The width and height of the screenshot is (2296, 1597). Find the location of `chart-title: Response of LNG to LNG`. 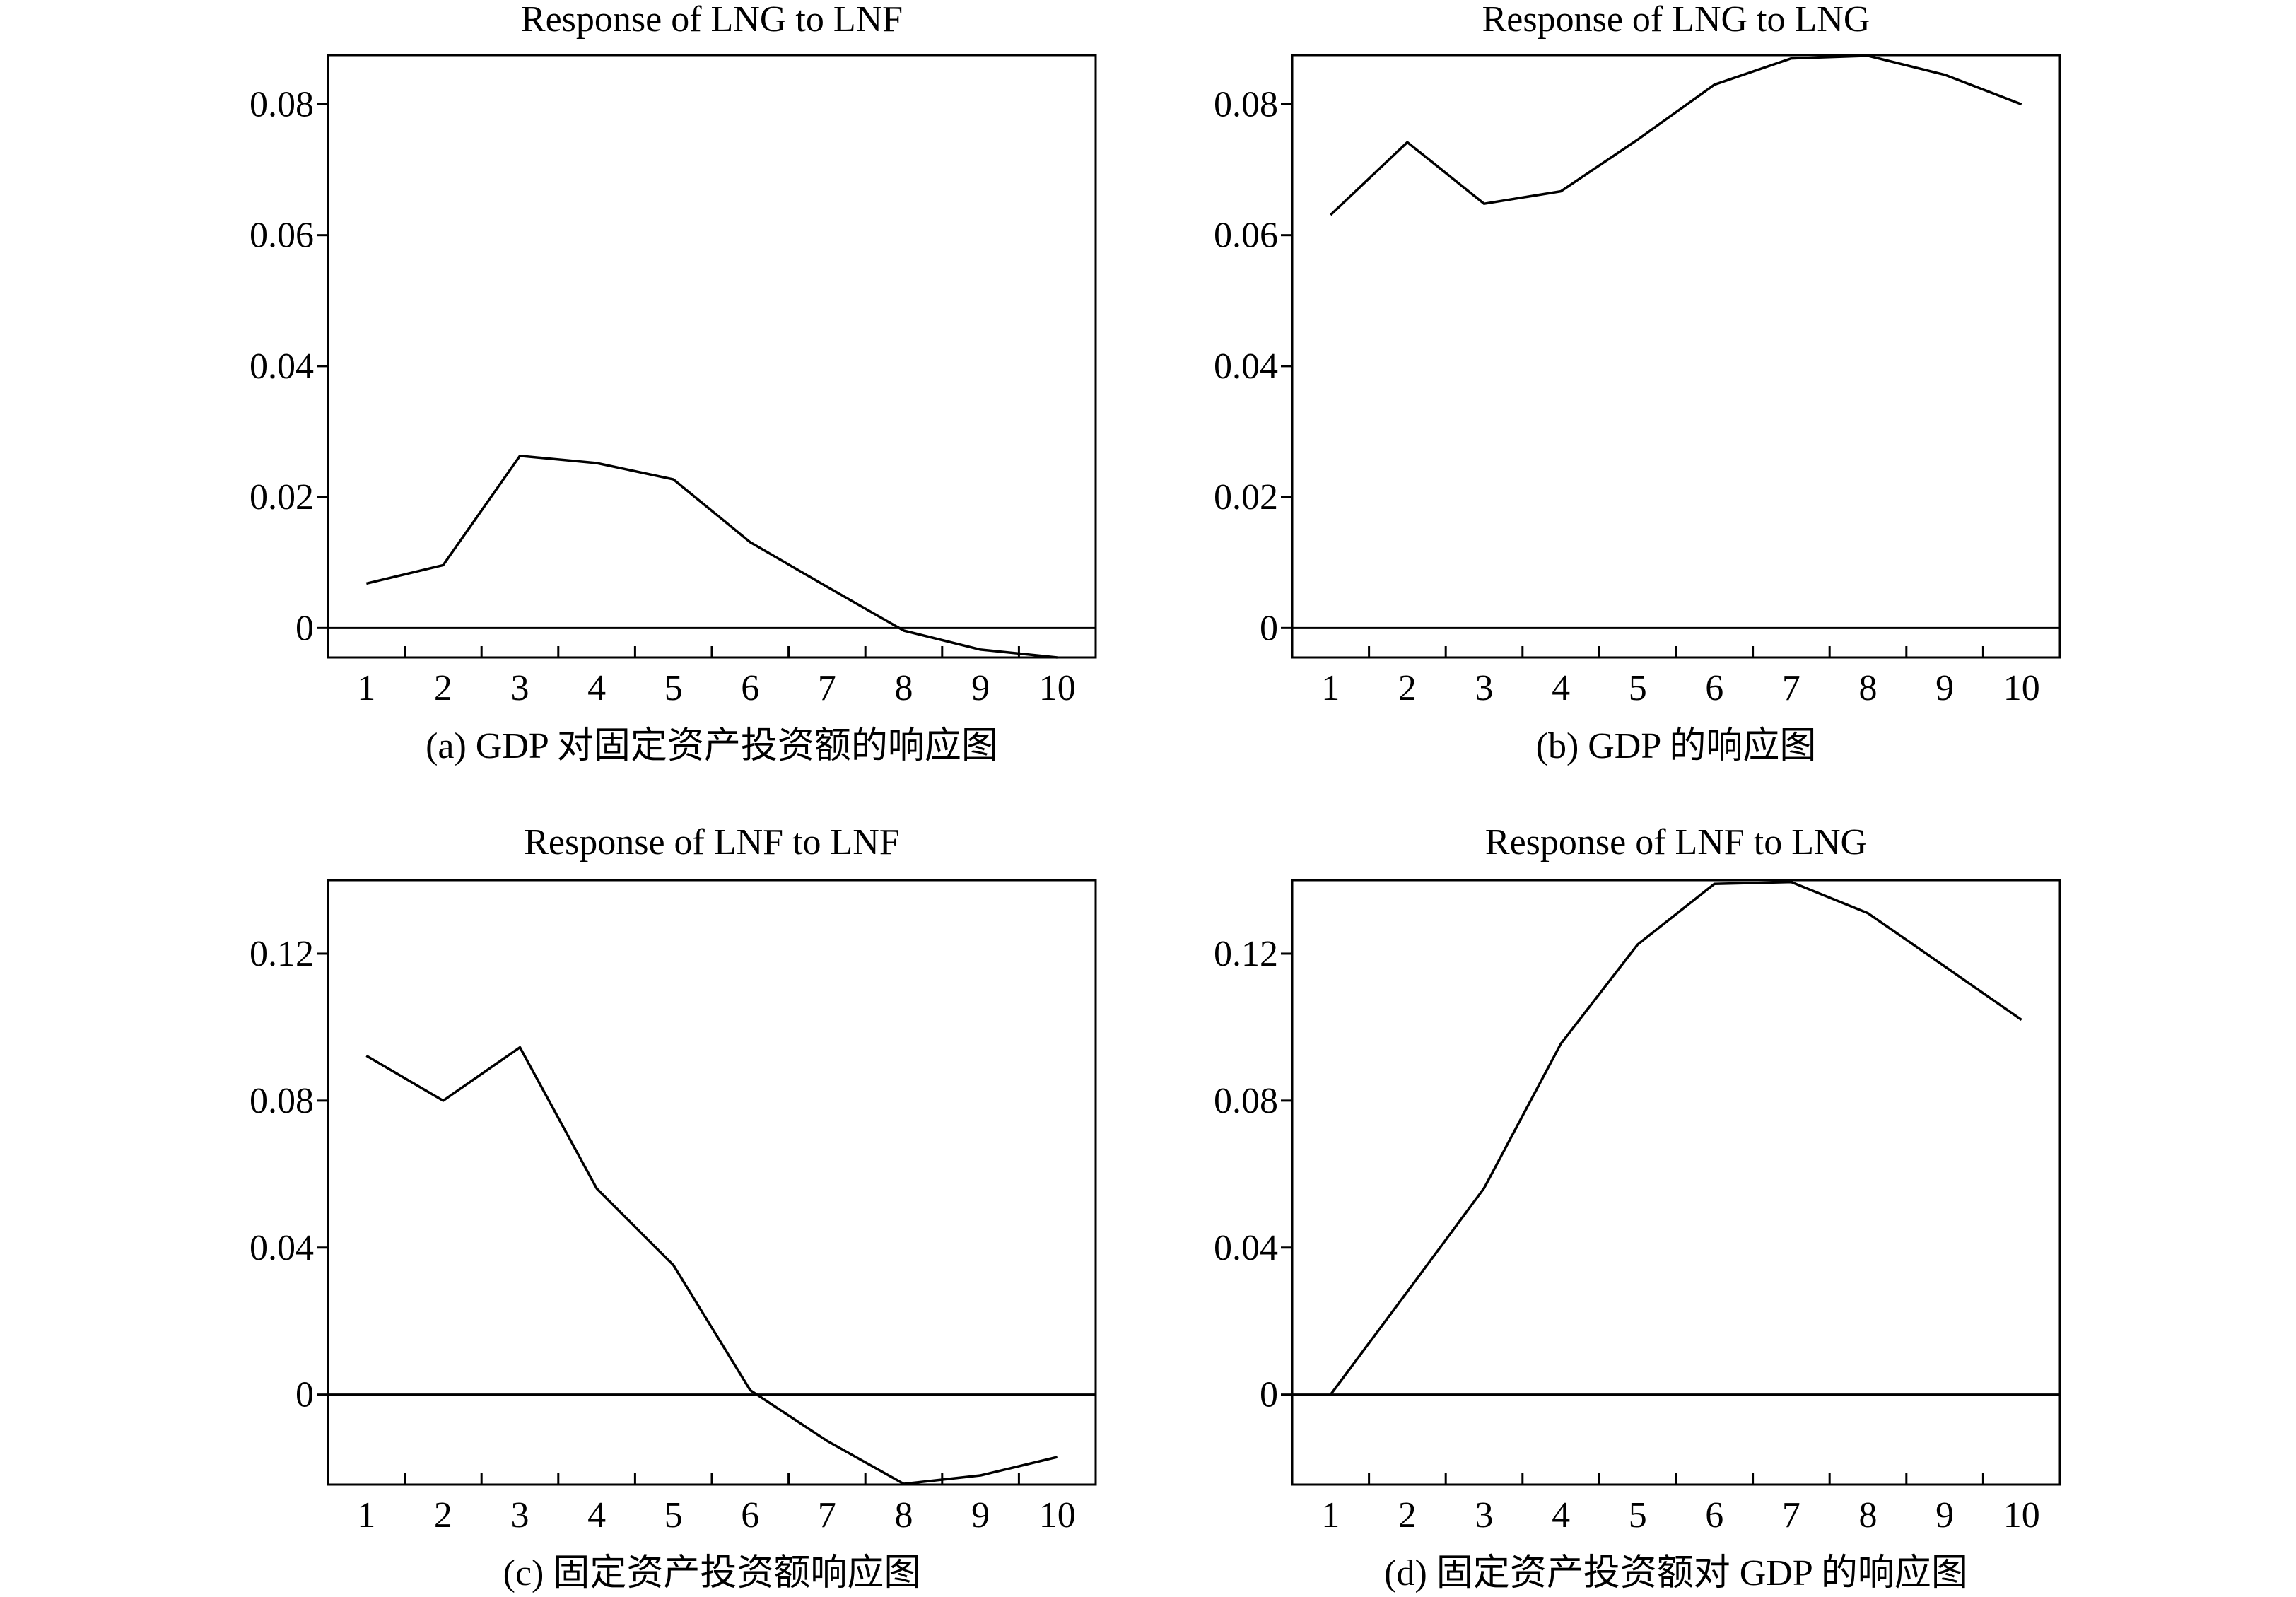

chart-title: Response of LNG to LNG is located at coordinates (1676, 20).